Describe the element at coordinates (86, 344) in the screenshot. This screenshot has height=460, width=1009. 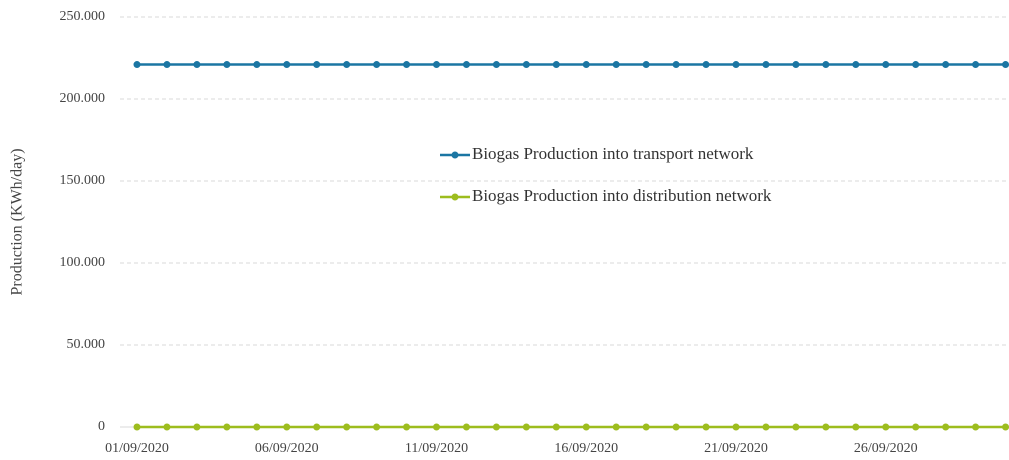
I see `y-tick-label: 50.000` at that location.